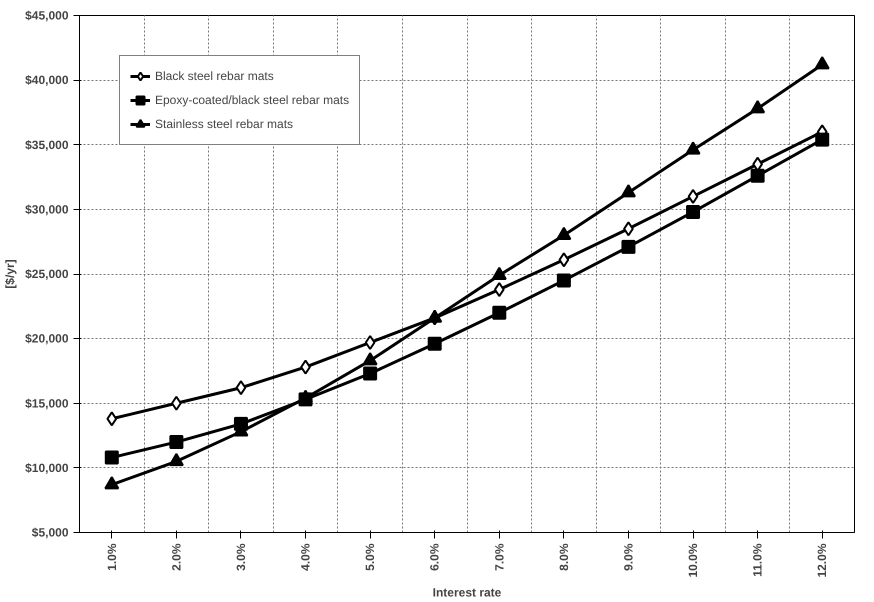 The width and height of the screenshot is (874, 602). What do you see at coordinates (47, 339) in the screenshot?
I see `y-tick-label: $20,000` at bounding box center [47, 339].